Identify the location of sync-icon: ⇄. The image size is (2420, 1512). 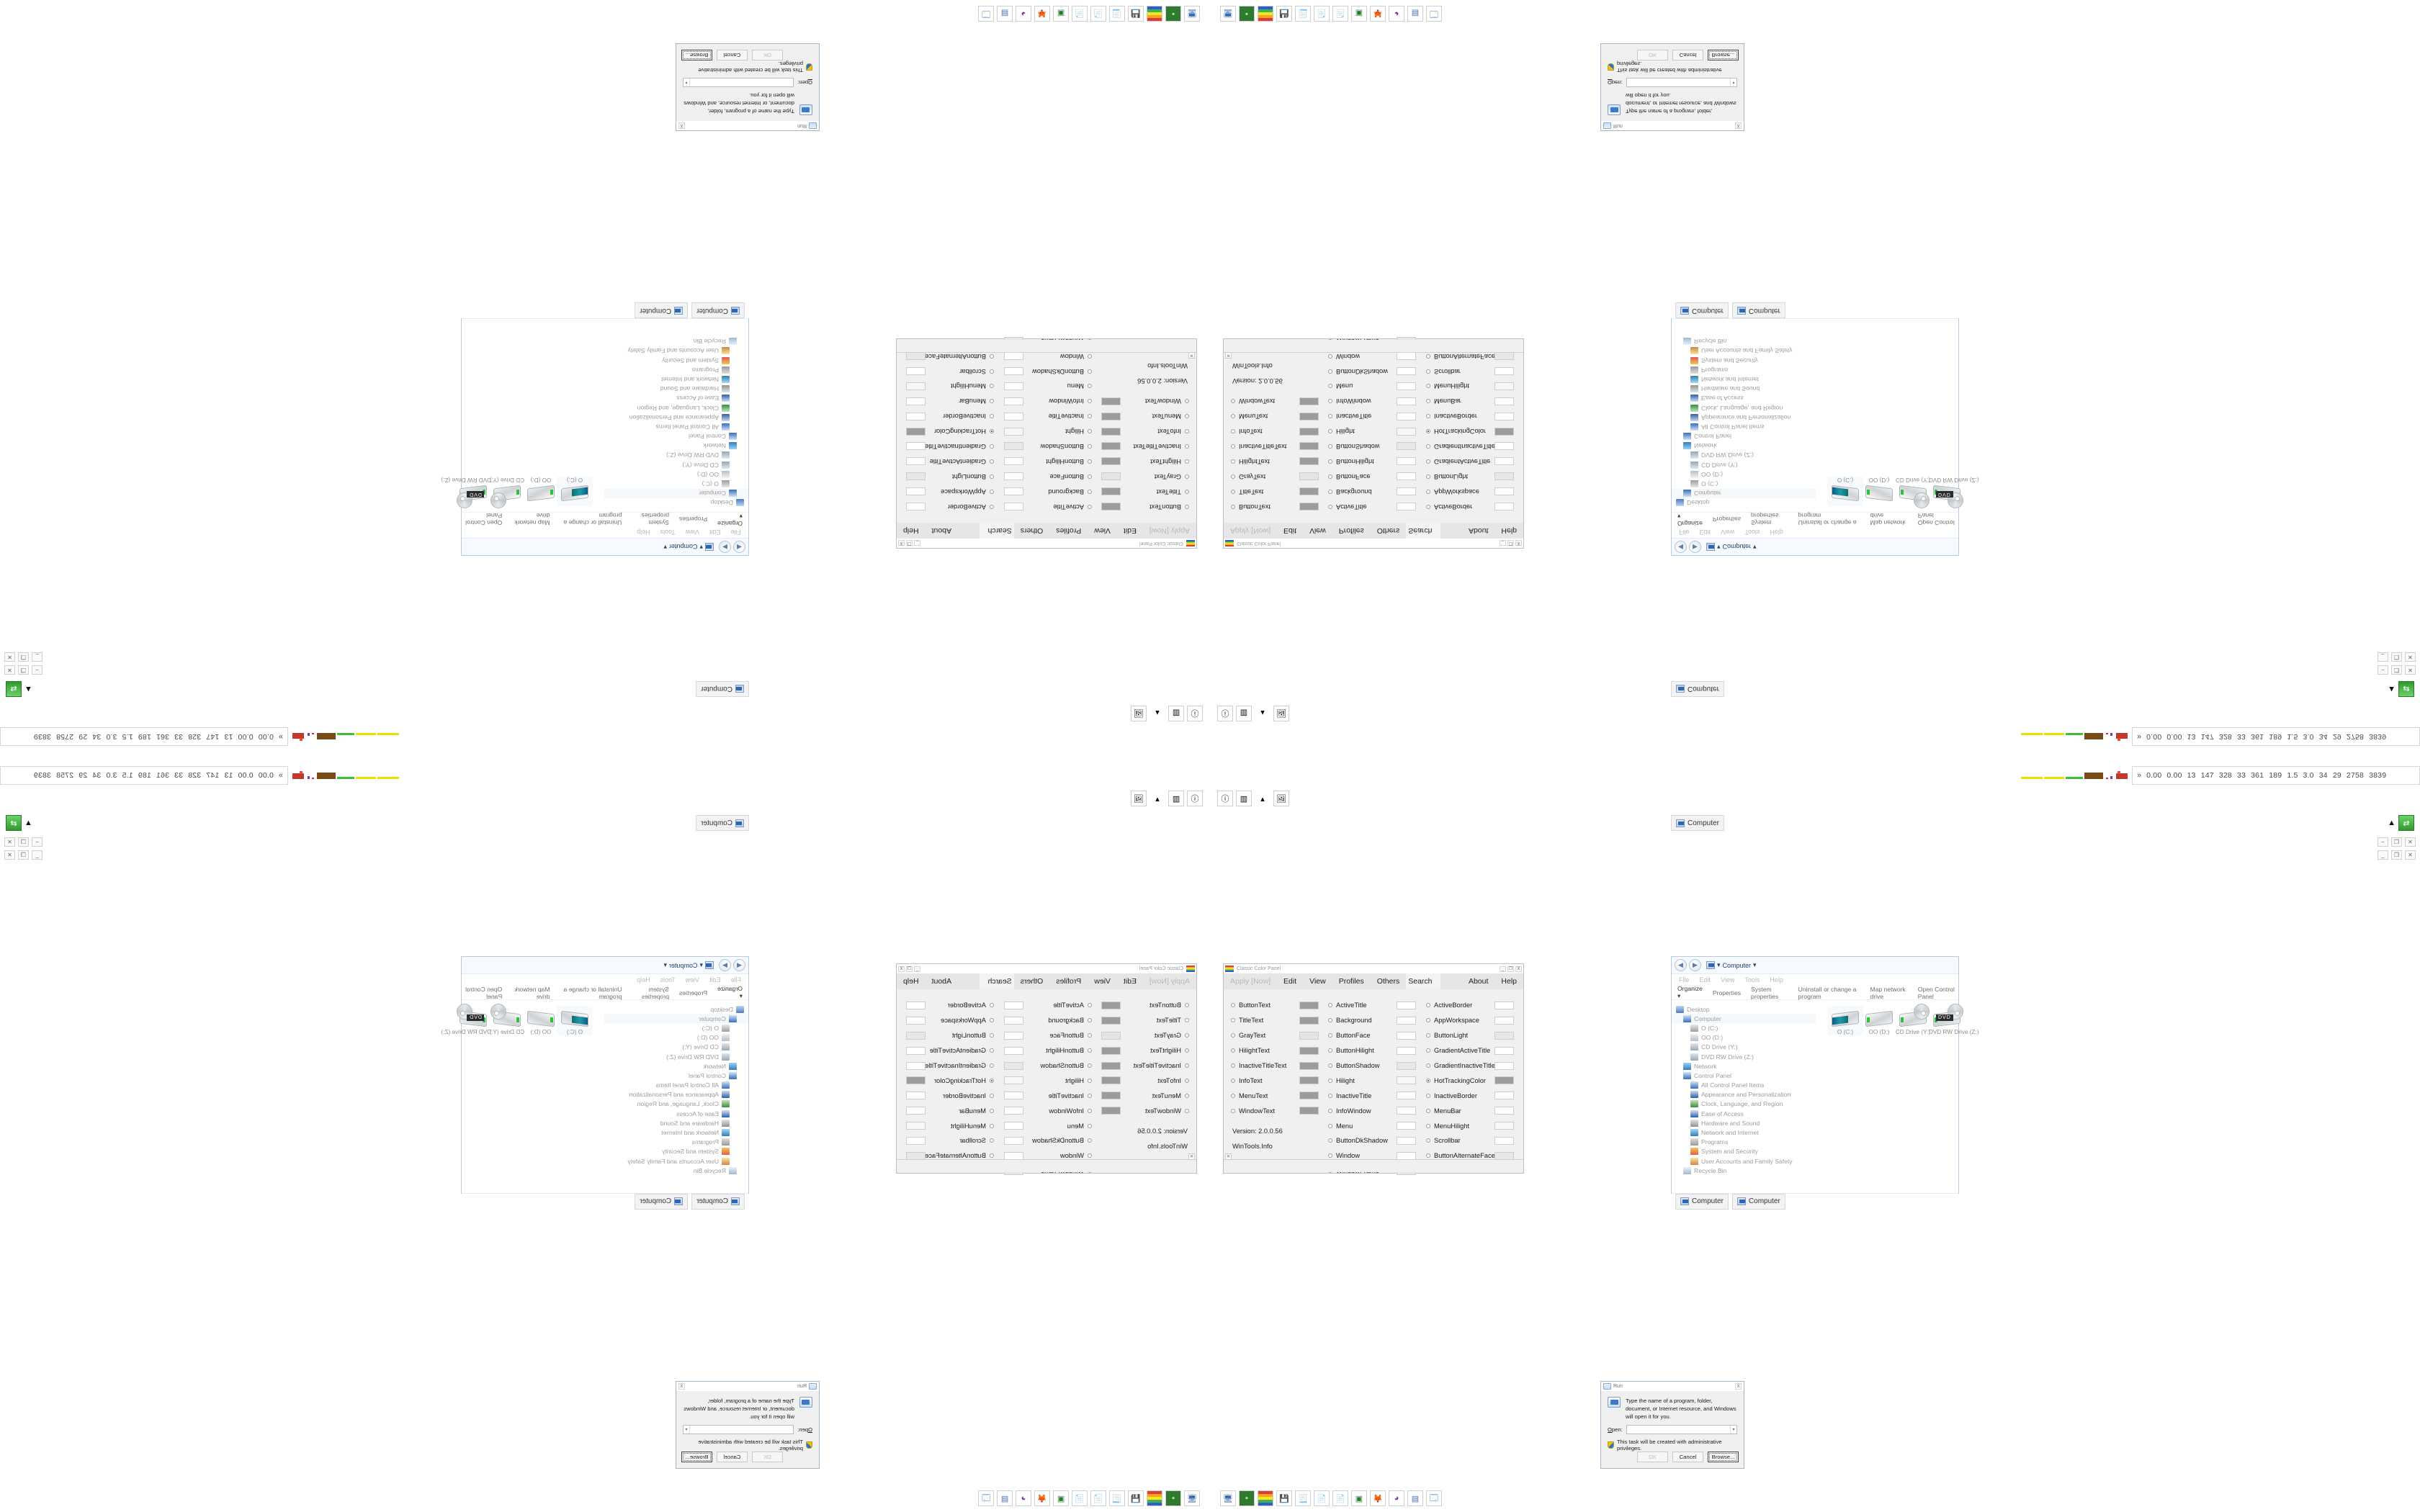
(14, 823).